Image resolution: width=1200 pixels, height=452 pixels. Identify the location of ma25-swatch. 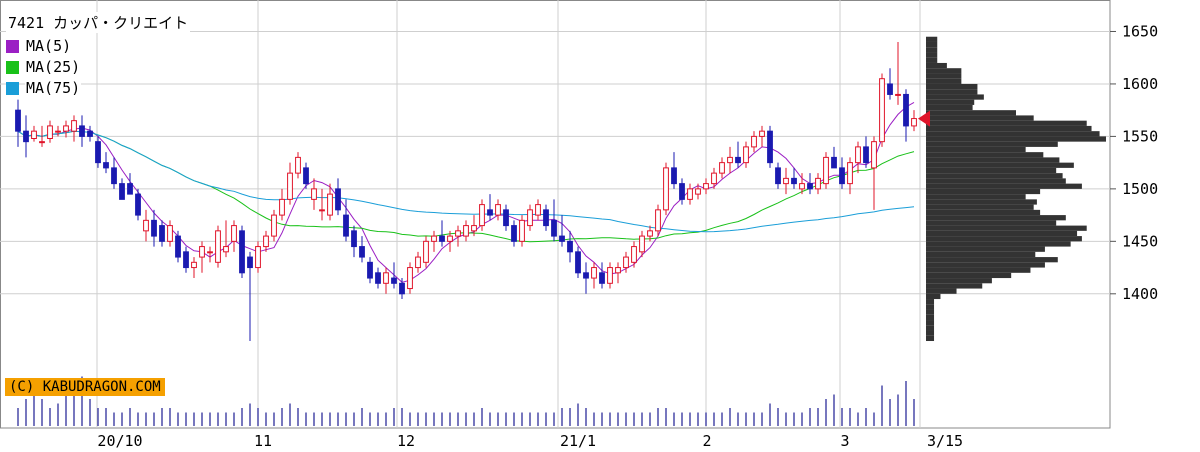
(12, 67).